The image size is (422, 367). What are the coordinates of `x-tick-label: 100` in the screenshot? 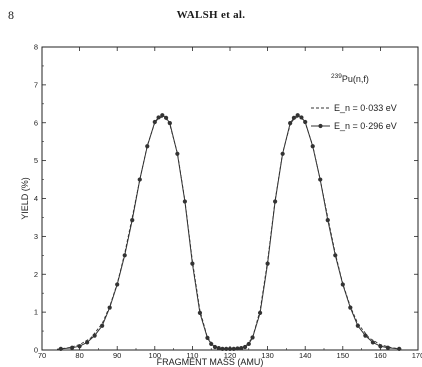 It's located at (155, 355).